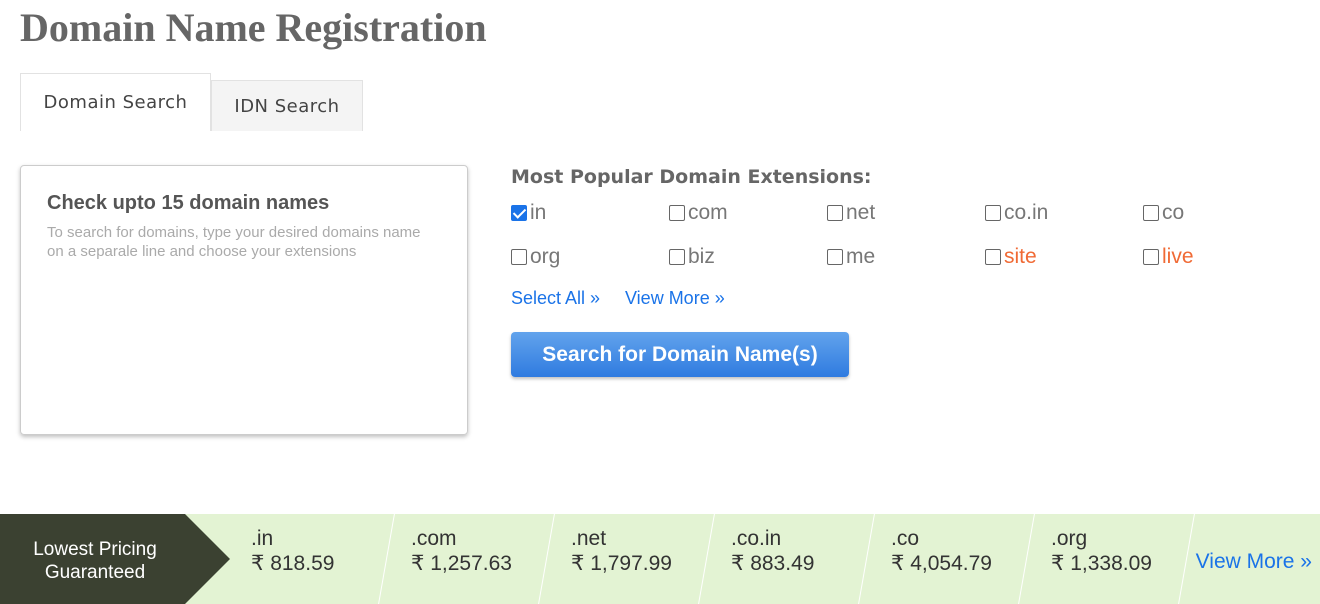 The height and width of the screenshot is (604, 1320). I want to click on extension-checkbox-co-in: co.in, so click(1016, 213).